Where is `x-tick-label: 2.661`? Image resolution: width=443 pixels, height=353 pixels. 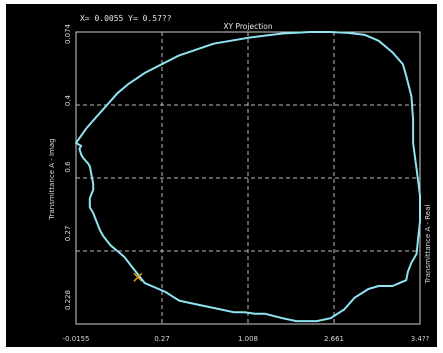
x-tick-label: 2.661 is located at coordinates (334, 339).